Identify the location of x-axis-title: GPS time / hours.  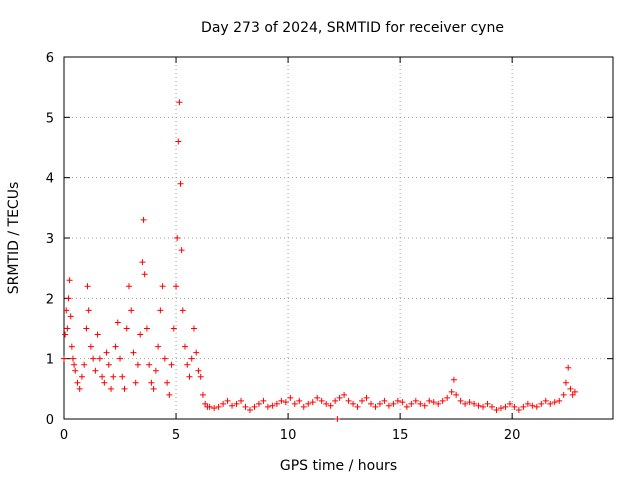
(338, 466).